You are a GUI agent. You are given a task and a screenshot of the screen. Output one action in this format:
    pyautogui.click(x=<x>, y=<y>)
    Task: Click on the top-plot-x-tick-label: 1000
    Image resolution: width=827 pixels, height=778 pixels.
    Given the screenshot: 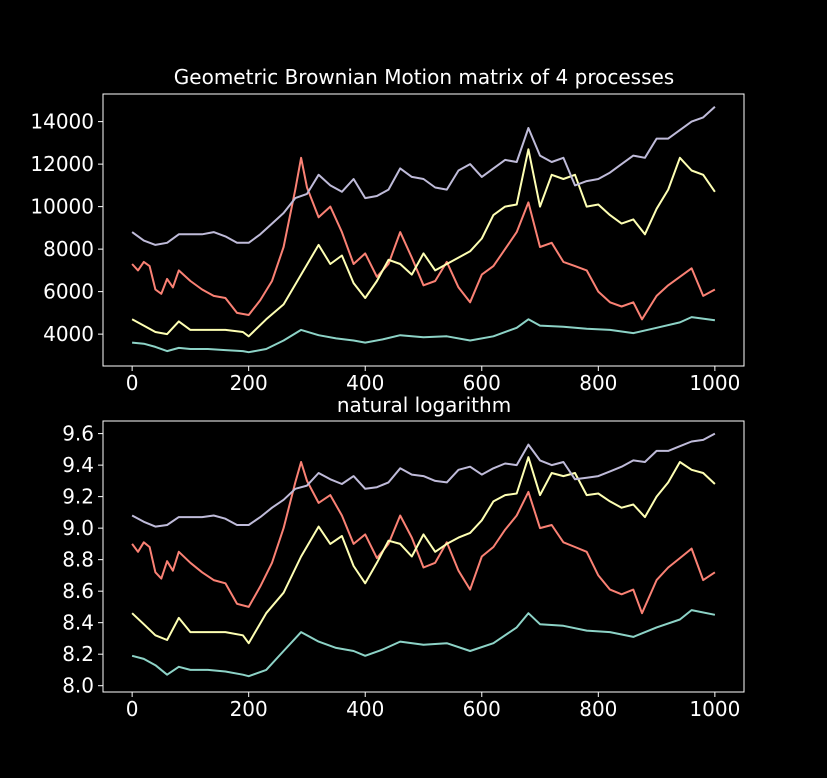 What is the action you would take?
    pyautogui.click(x=714, y=383)
    